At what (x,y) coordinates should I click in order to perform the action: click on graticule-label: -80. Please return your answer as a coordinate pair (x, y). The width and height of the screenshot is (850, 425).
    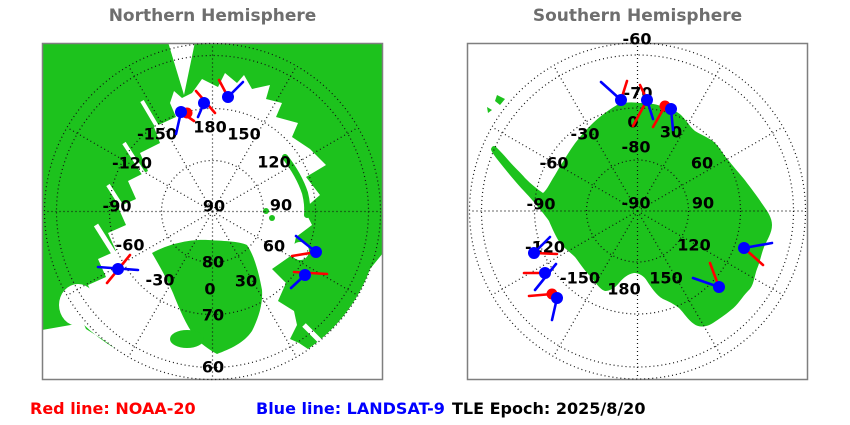
    Looking at the image, I should click on (636, 147).